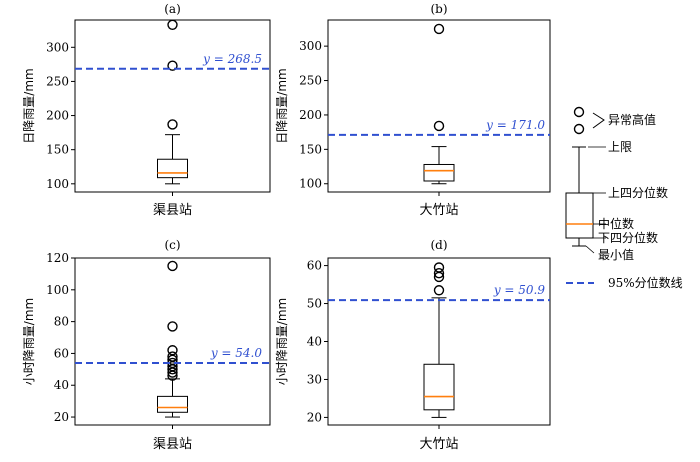 The image size is (700, 462). Describe the element at coordinates (438, 9) in the screenshot. I see `panel-title: (b)` at that location.